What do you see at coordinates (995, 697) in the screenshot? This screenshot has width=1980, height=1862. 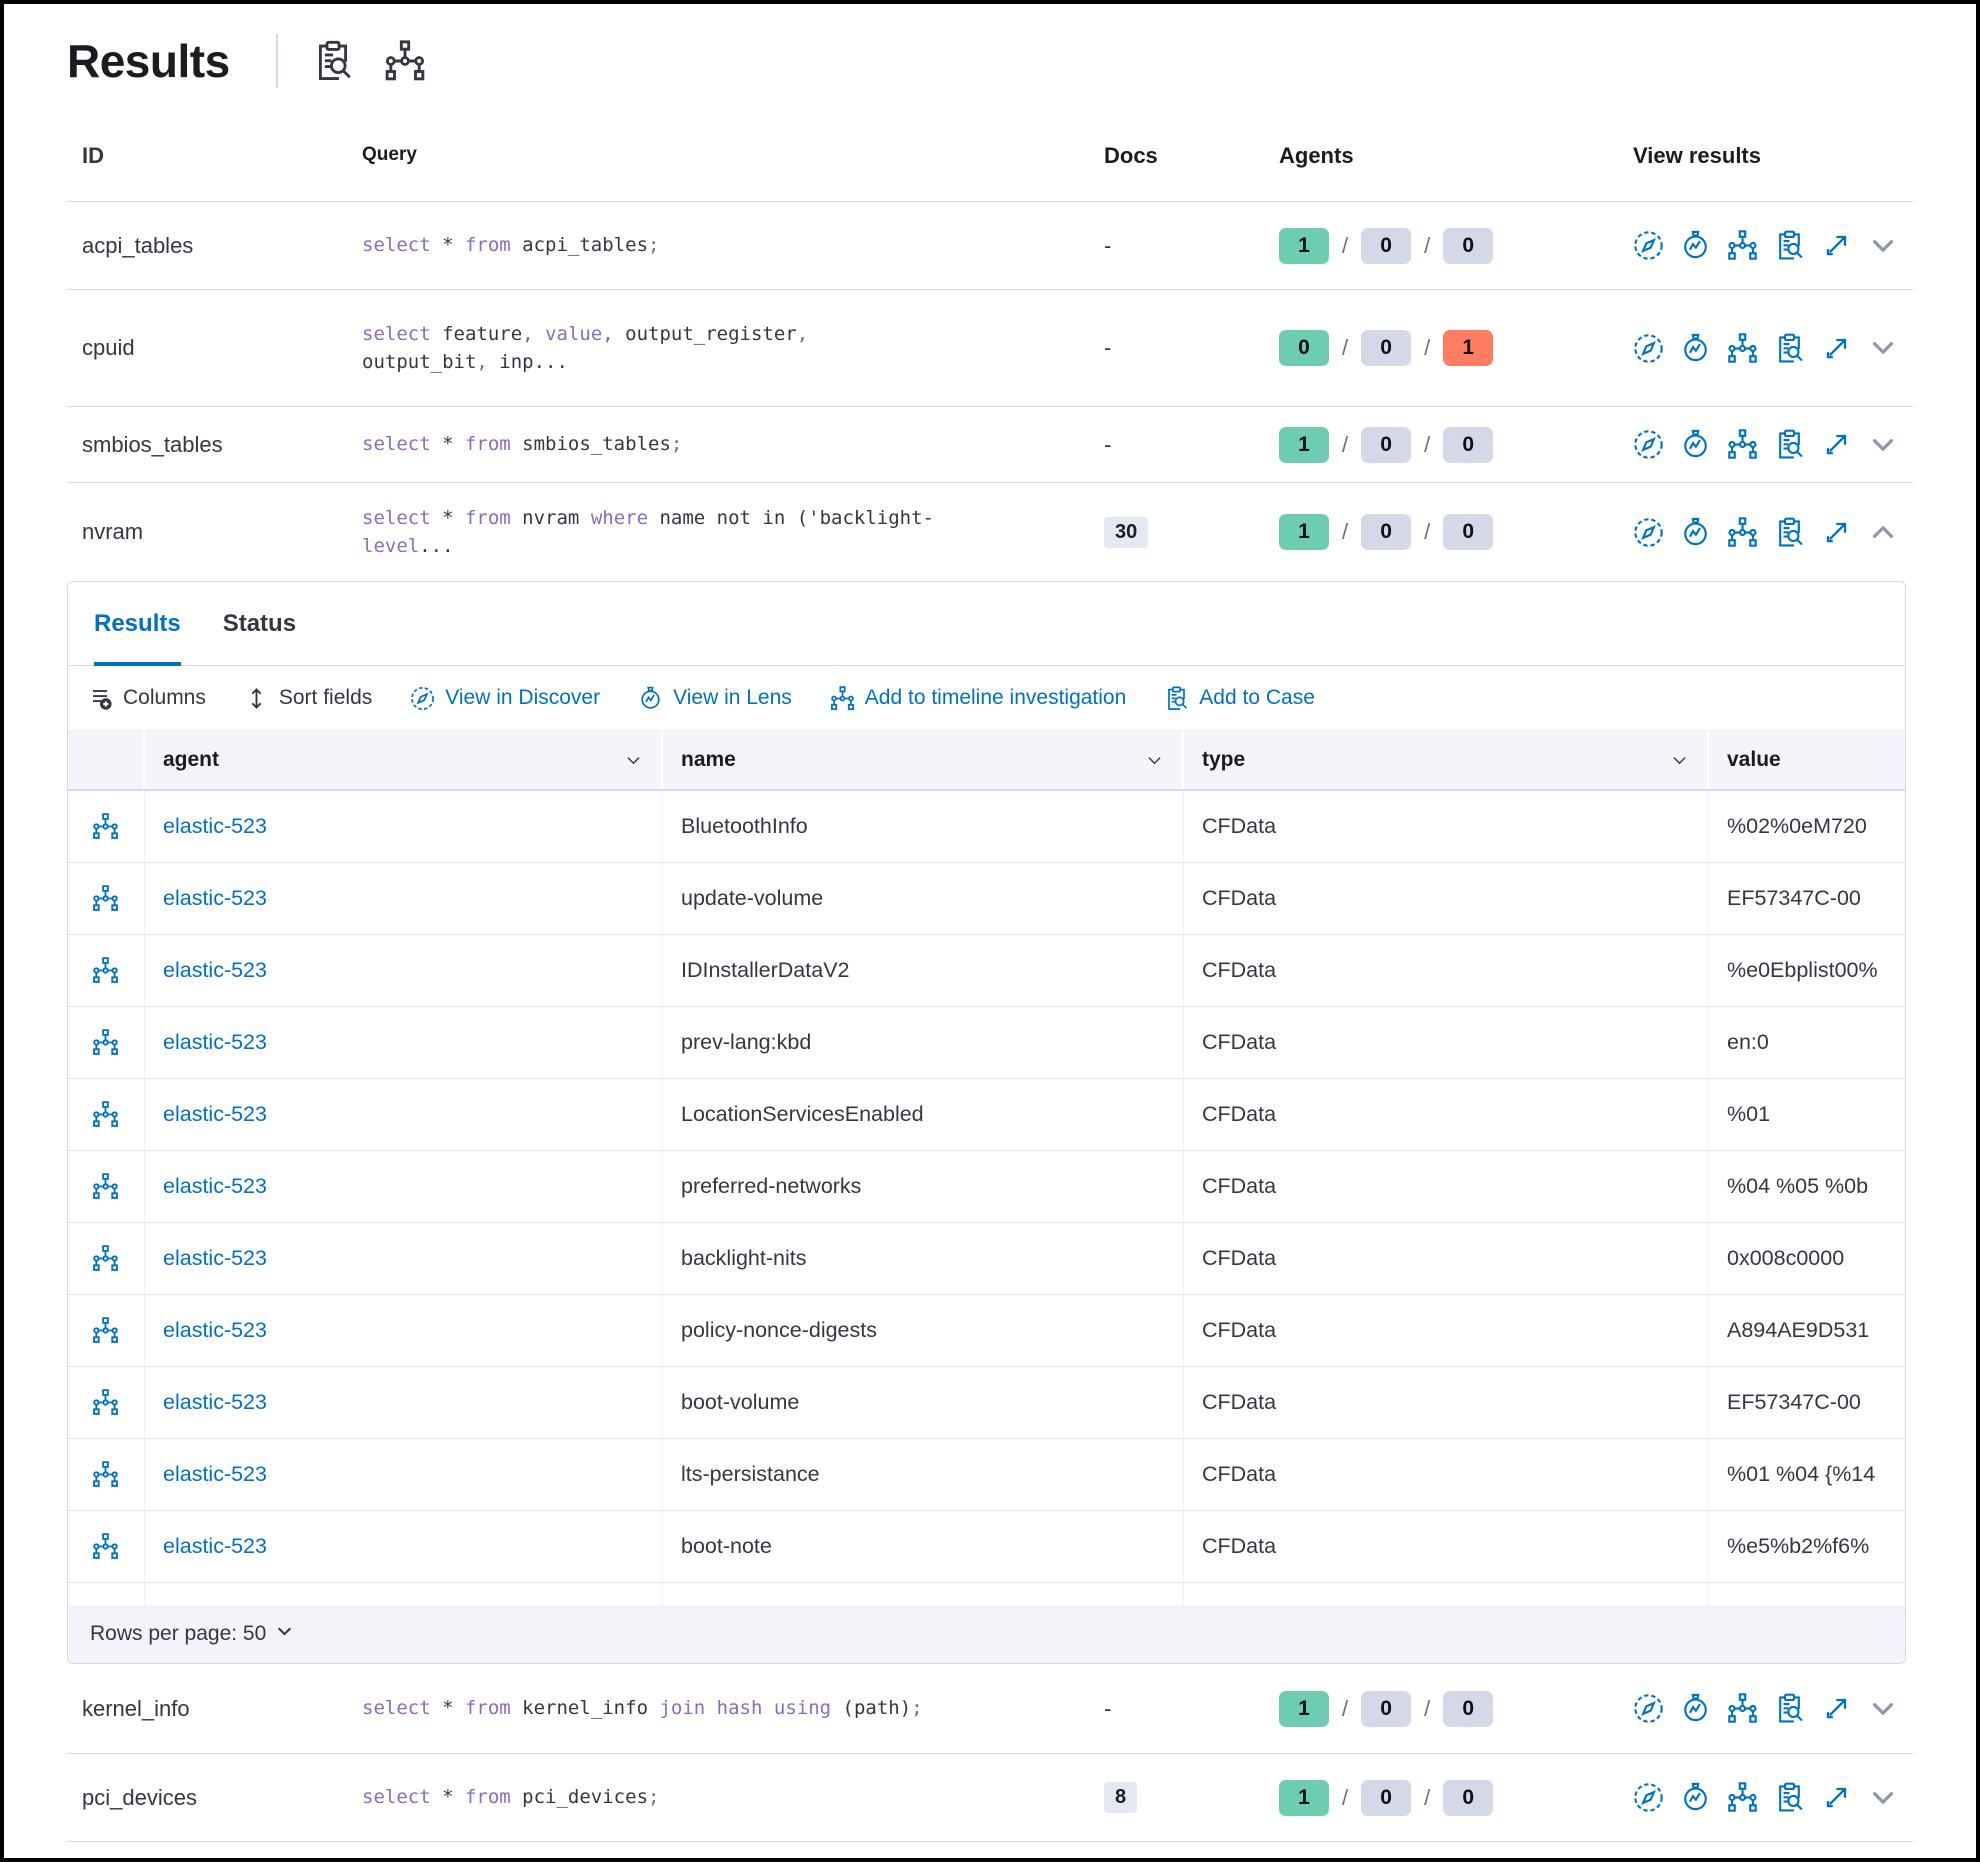 I see `add-to-timeline-label: Add to timeline investigation` at bounding box center [995, 697].